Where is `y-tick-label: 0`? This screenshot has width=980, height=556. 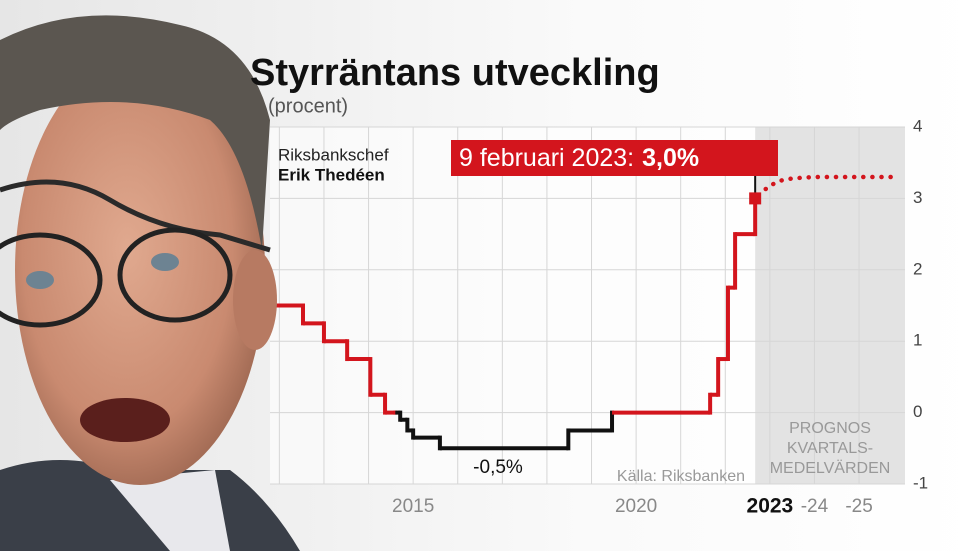
y-tick-label: 0 is located at coordinates (917, 411).